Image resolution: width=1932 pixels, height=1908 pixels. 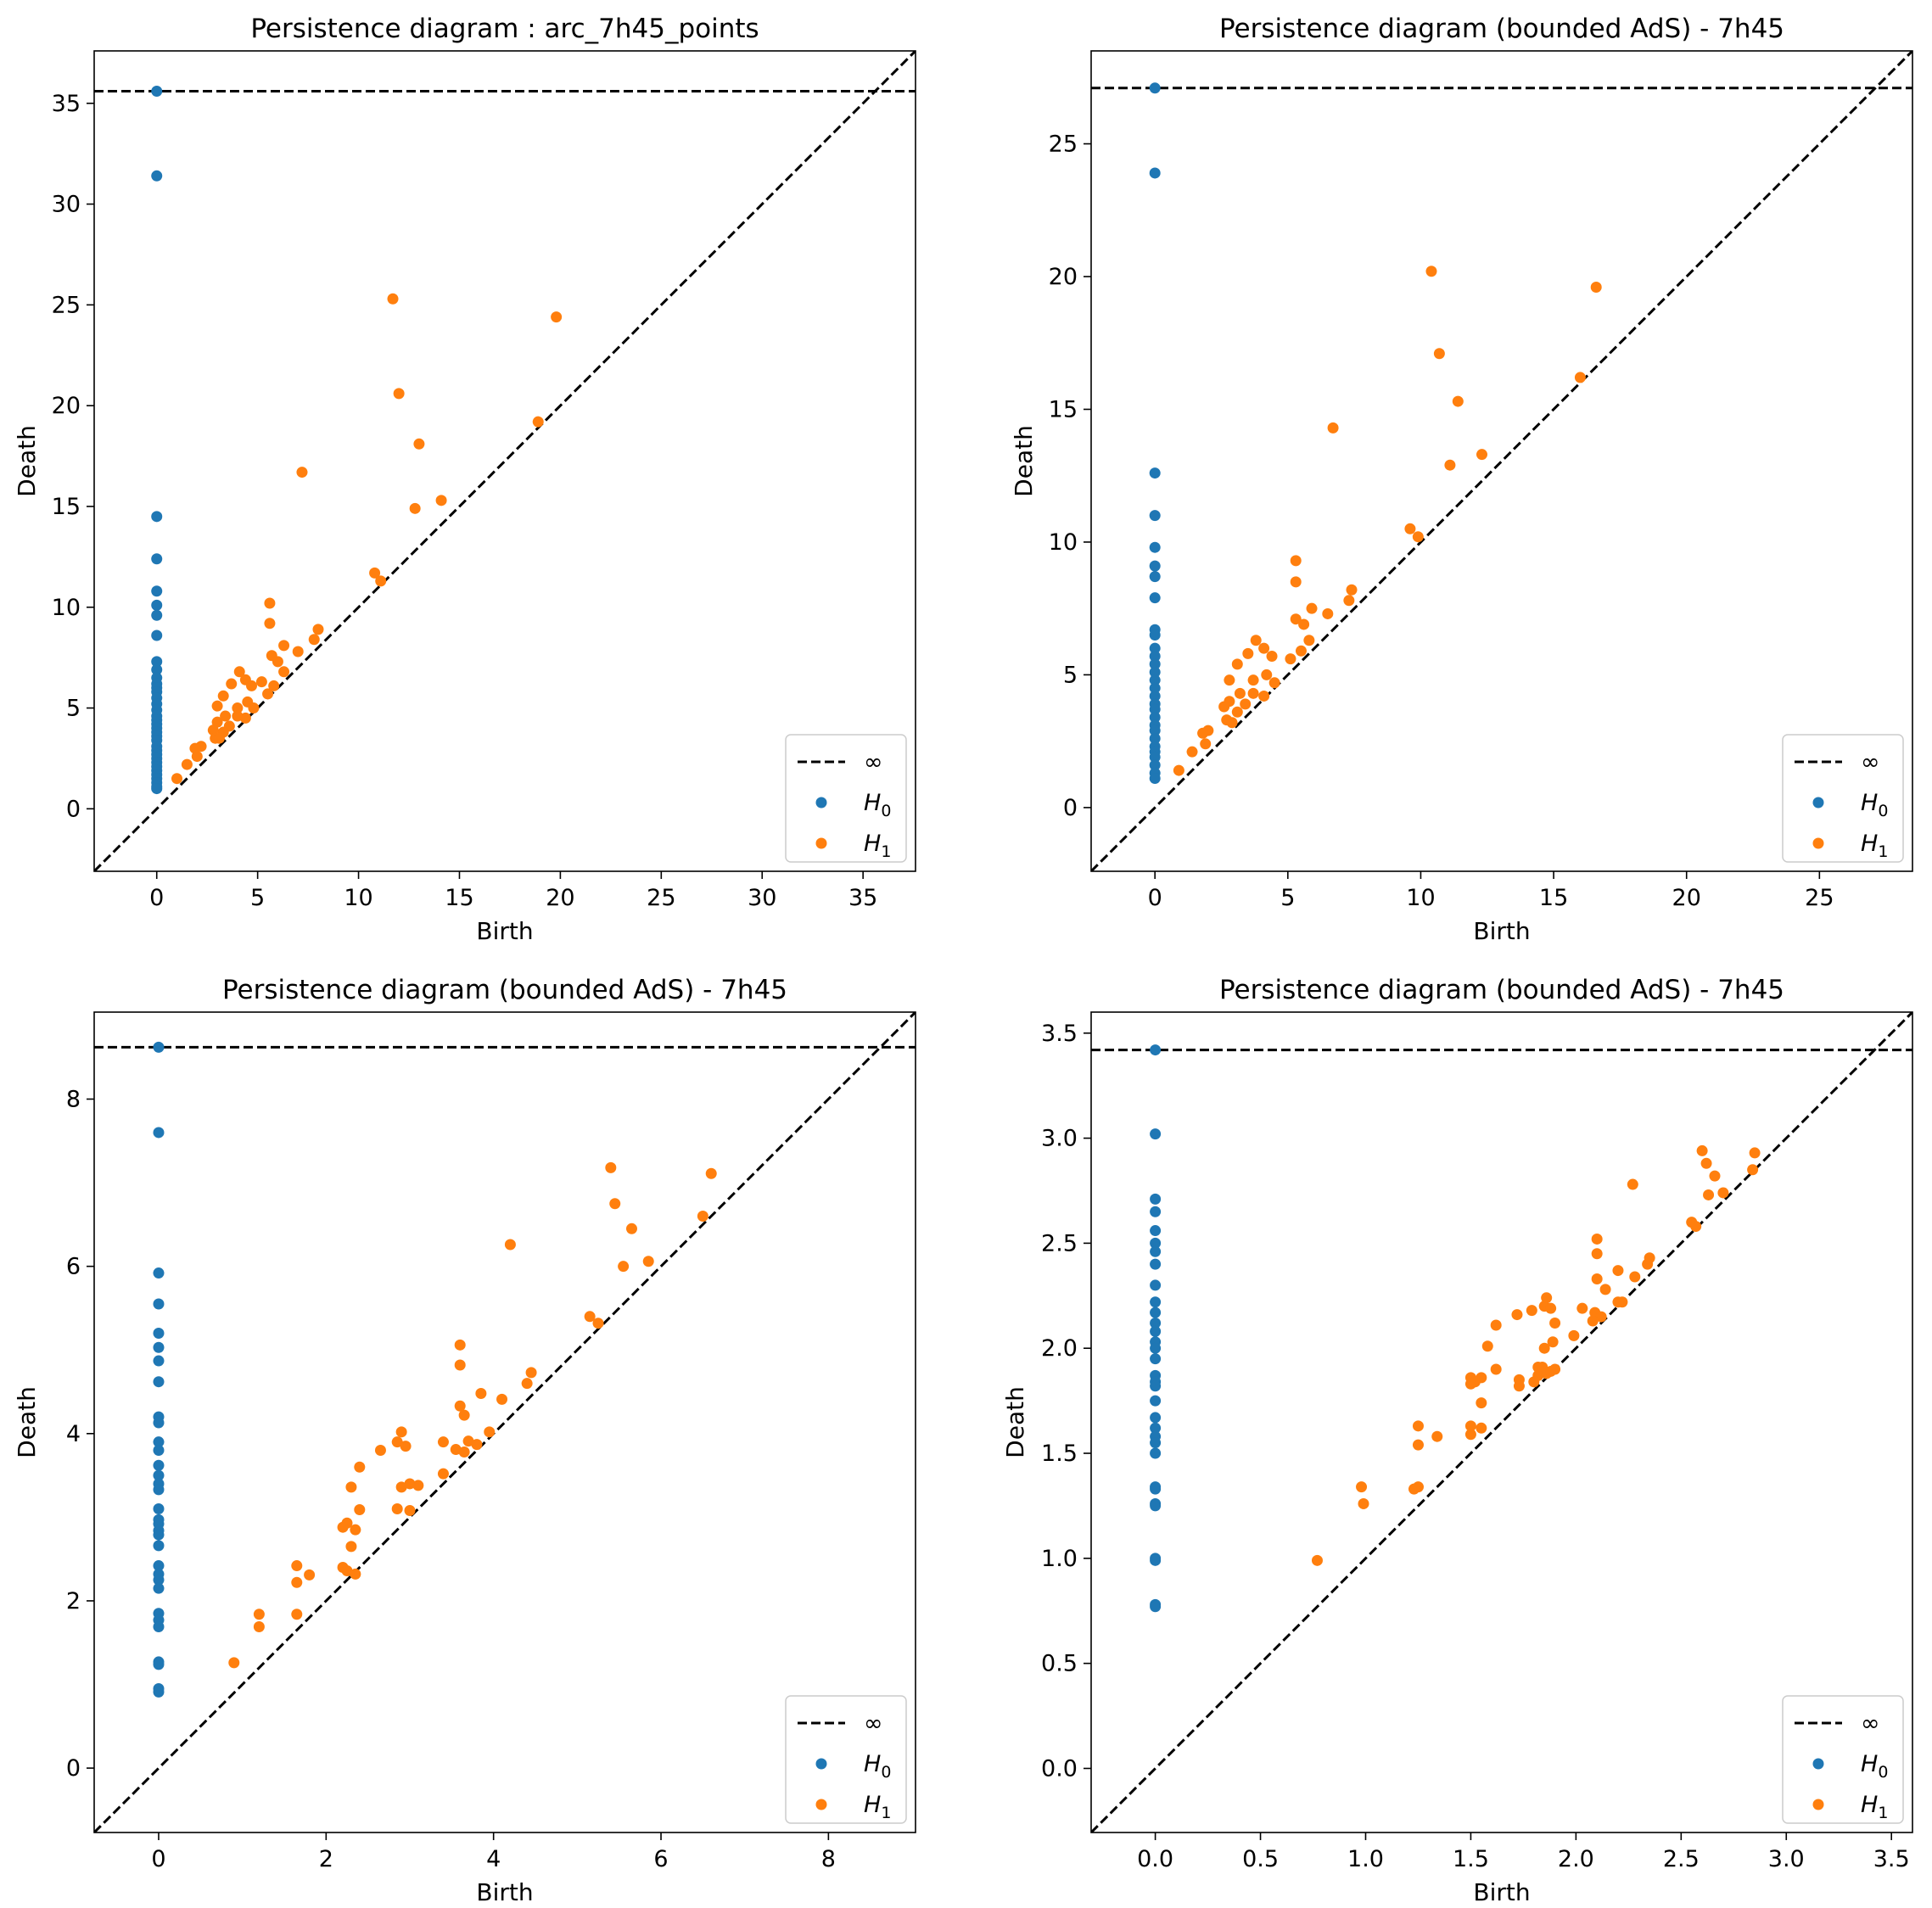 What do you see at coordinates (157, 898) in the screenshot?
I see `x-tick-label: 0` at bounding box center [157, 898].